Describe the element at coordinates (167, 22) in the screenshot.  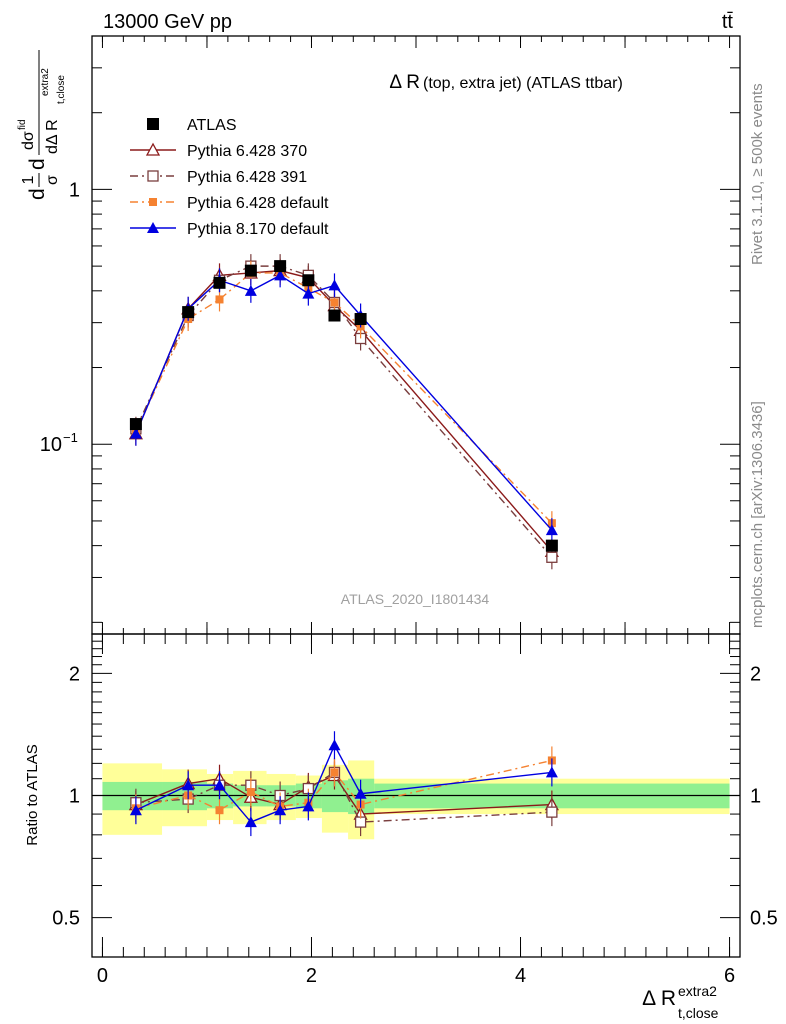
I see `header-left: 13000 GeV pp` at that location.